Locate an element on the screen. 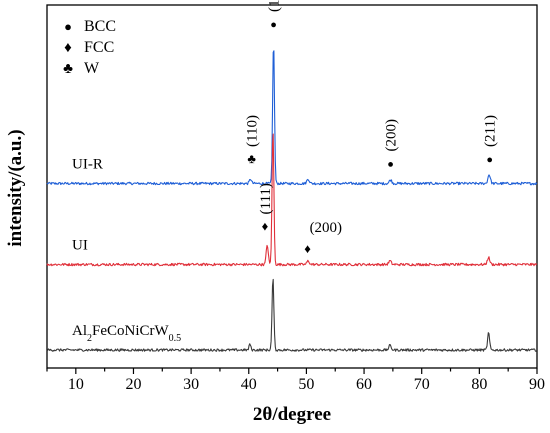 The width and height of the screenshot is (550, 433). legend-symbol: ♦ is located at coordinates (68, 48).